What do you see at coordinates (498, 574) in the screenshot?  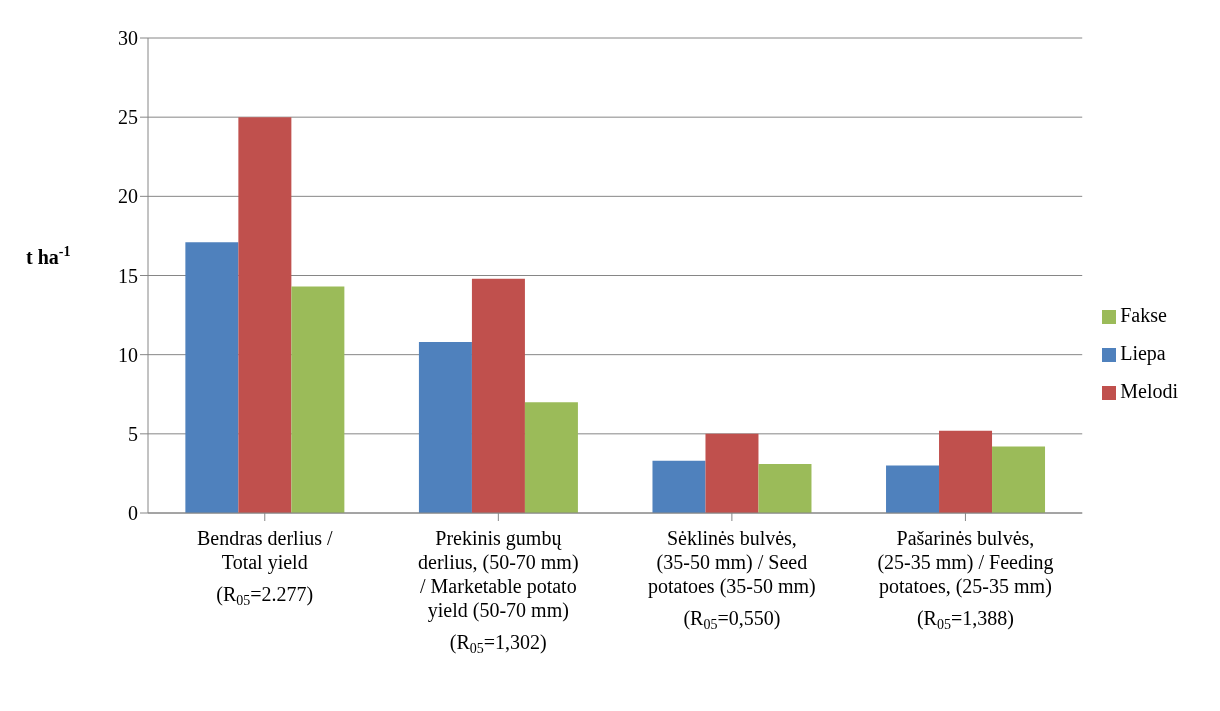 I see `x-tick-label: Prekinis gumbų derlius, (50-70 mm) / Marketable potato yield (50-70 mm)` at bounding box center [498, 574].